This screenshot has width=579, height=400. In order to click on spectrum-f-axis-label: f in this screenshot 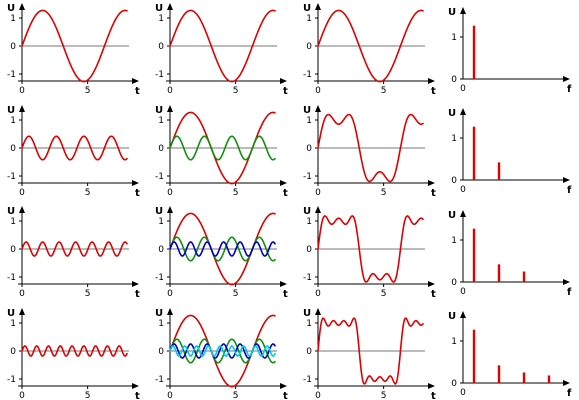, I will do `click(569, 190)`.